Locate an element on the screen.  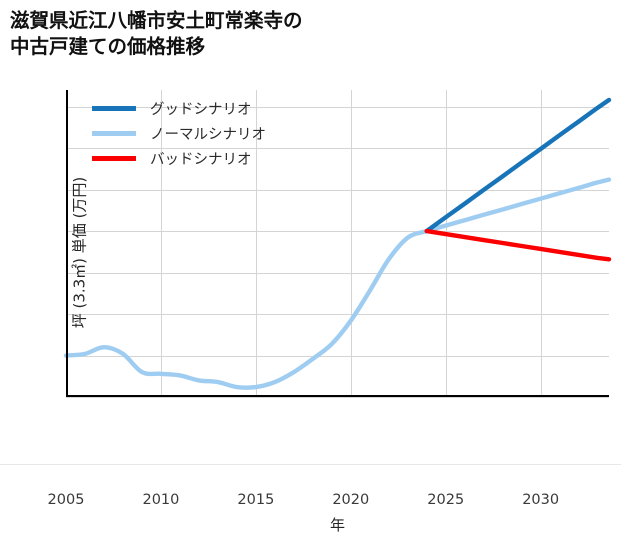
legend-label-bad: バッドシナリオ is located at coordinates (201, 160).